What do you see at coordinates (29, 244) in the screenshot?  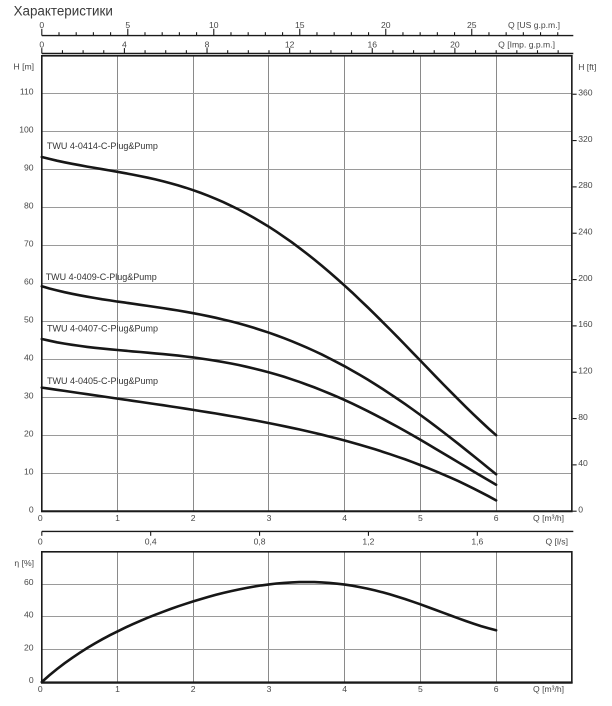 I see `svg-text: 70` at bounding box center [29, 244].